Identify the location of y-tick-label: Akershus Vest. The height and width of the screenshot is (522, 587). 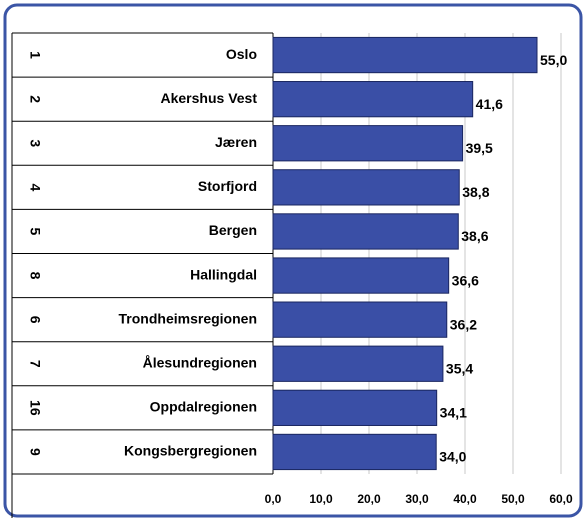
(209, 98).